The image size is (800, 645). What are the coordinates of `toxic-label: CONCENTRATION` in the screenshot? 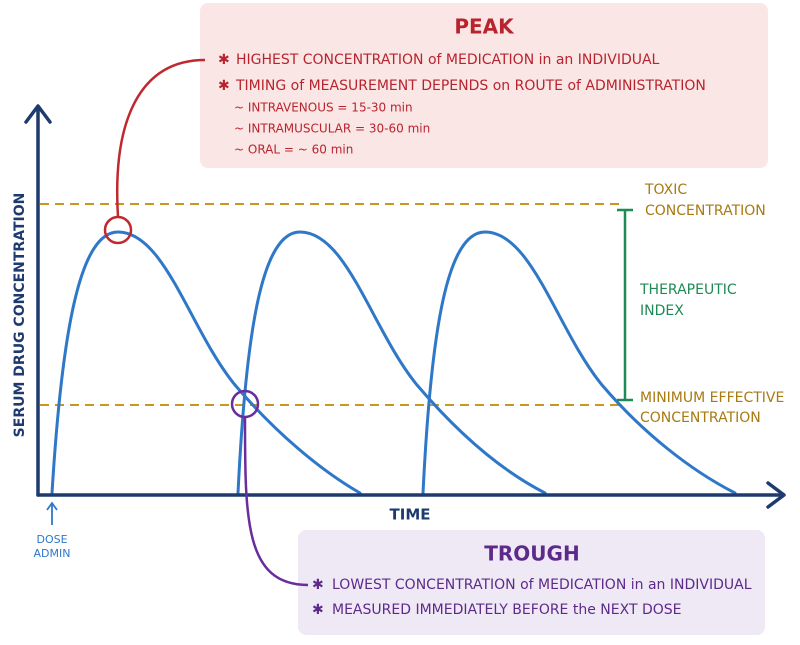 It's located at (705, 211).